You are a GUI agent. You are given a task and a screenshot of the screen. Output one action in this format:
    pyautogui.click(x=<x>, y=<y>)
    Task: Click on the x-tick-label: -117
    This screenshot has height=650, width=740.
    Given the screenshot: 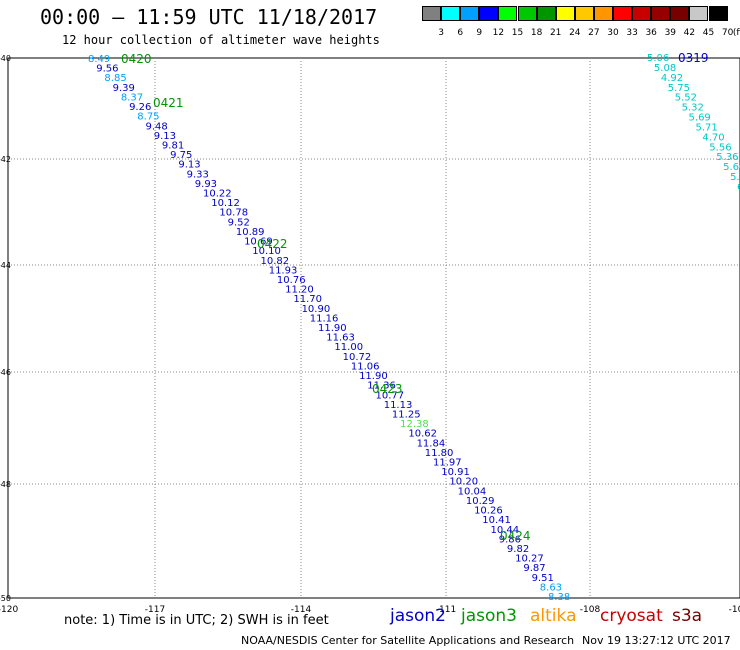 What is the action you would take?
    pyautogui.click(x=155, y=610)
    